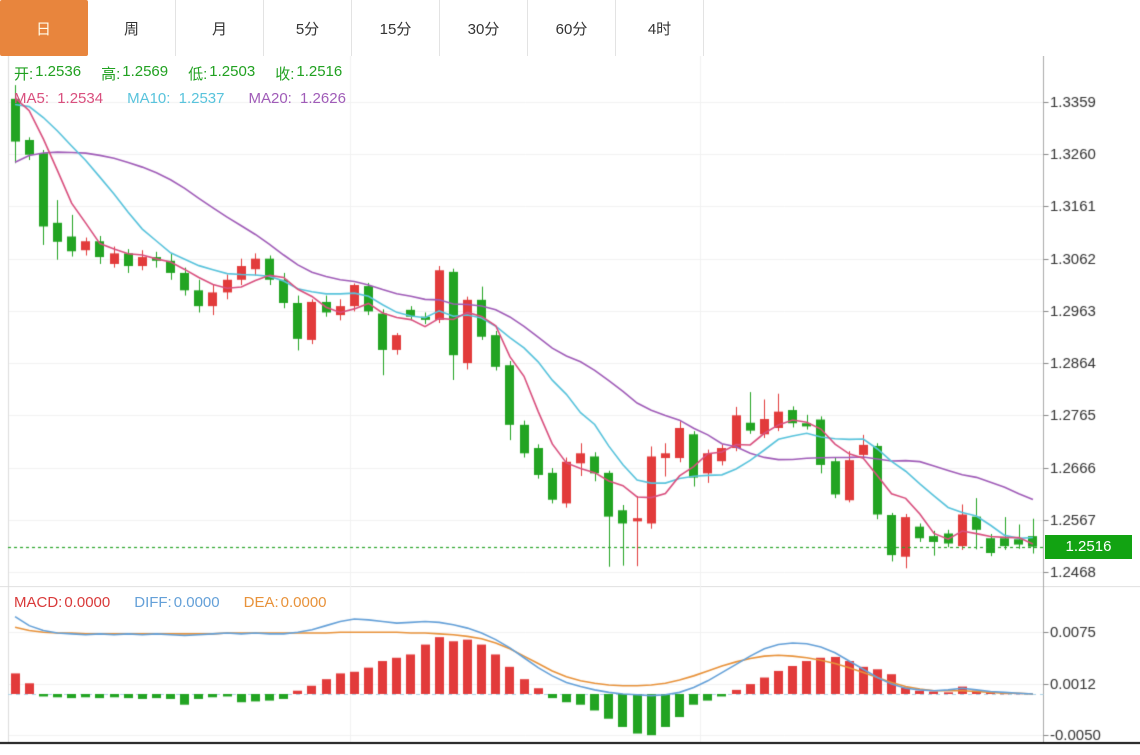  What do you see at coordinates (303, 602) in the screenshot?
I see `dea-value: 0.0000` at bounding box center [303, 602].